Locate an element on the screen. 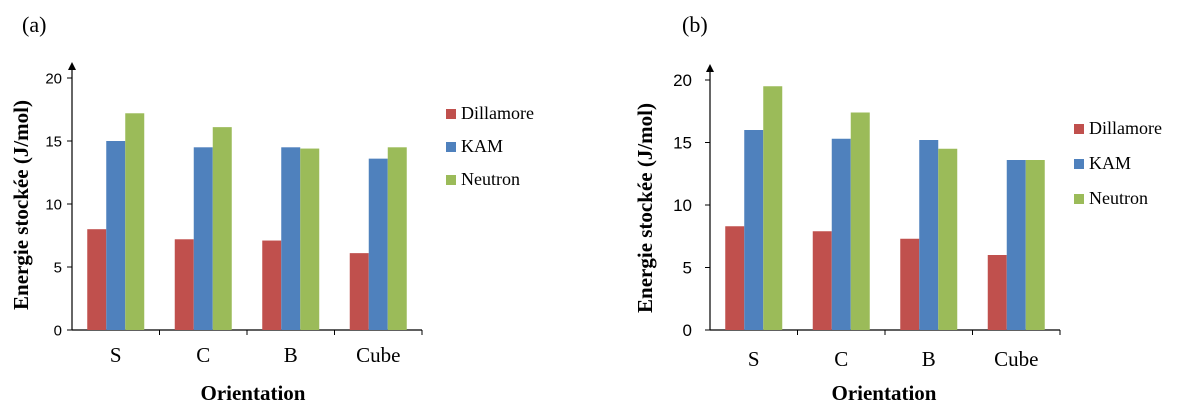 This screenshot has width=1190, height=407. bar-kam-b-a is located at coordinates (291, 238).